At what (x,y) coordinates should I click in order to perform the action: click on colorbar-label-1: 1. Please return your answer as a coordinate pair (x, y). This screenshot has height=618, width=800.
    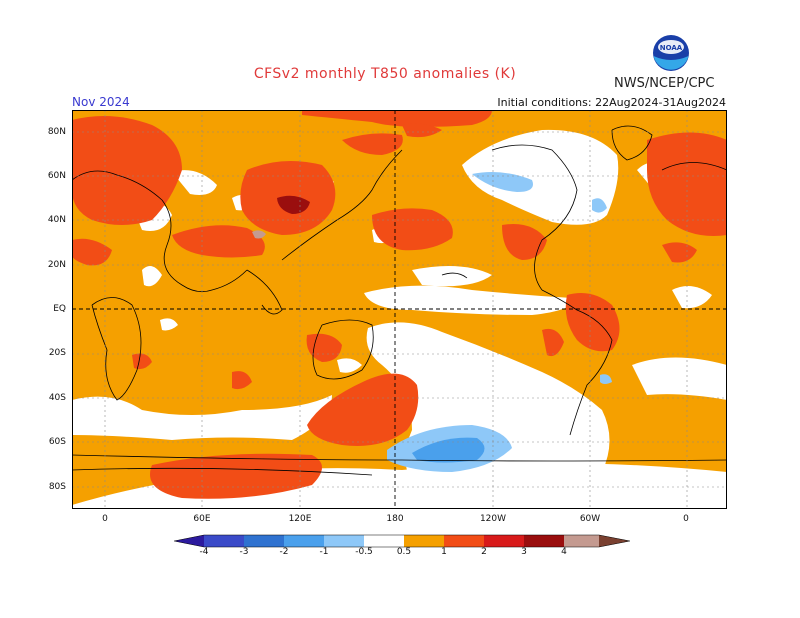
    Looking at the image, I should click on (444, 552).